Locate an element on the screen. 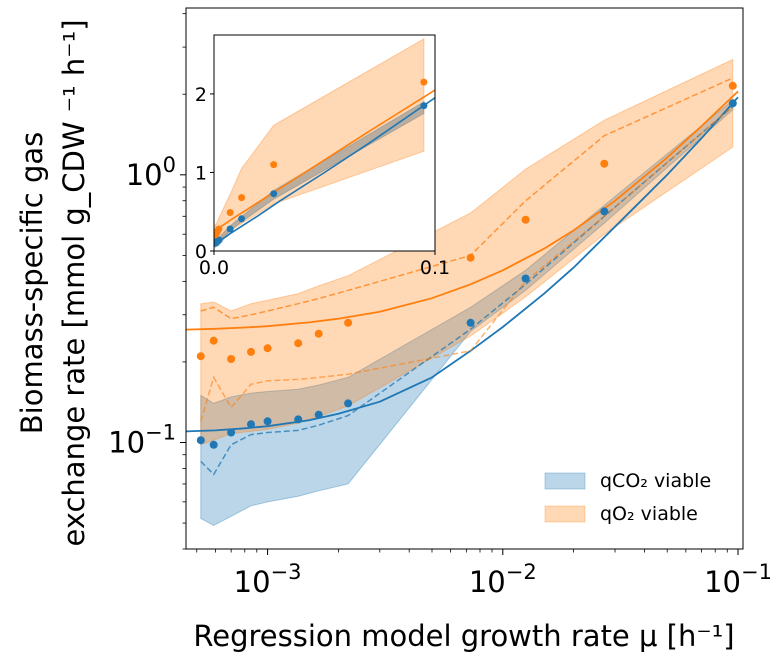 The image size is (780, 664). y-tick-label: 10⁻¹ is located at coordinates (142, 439).